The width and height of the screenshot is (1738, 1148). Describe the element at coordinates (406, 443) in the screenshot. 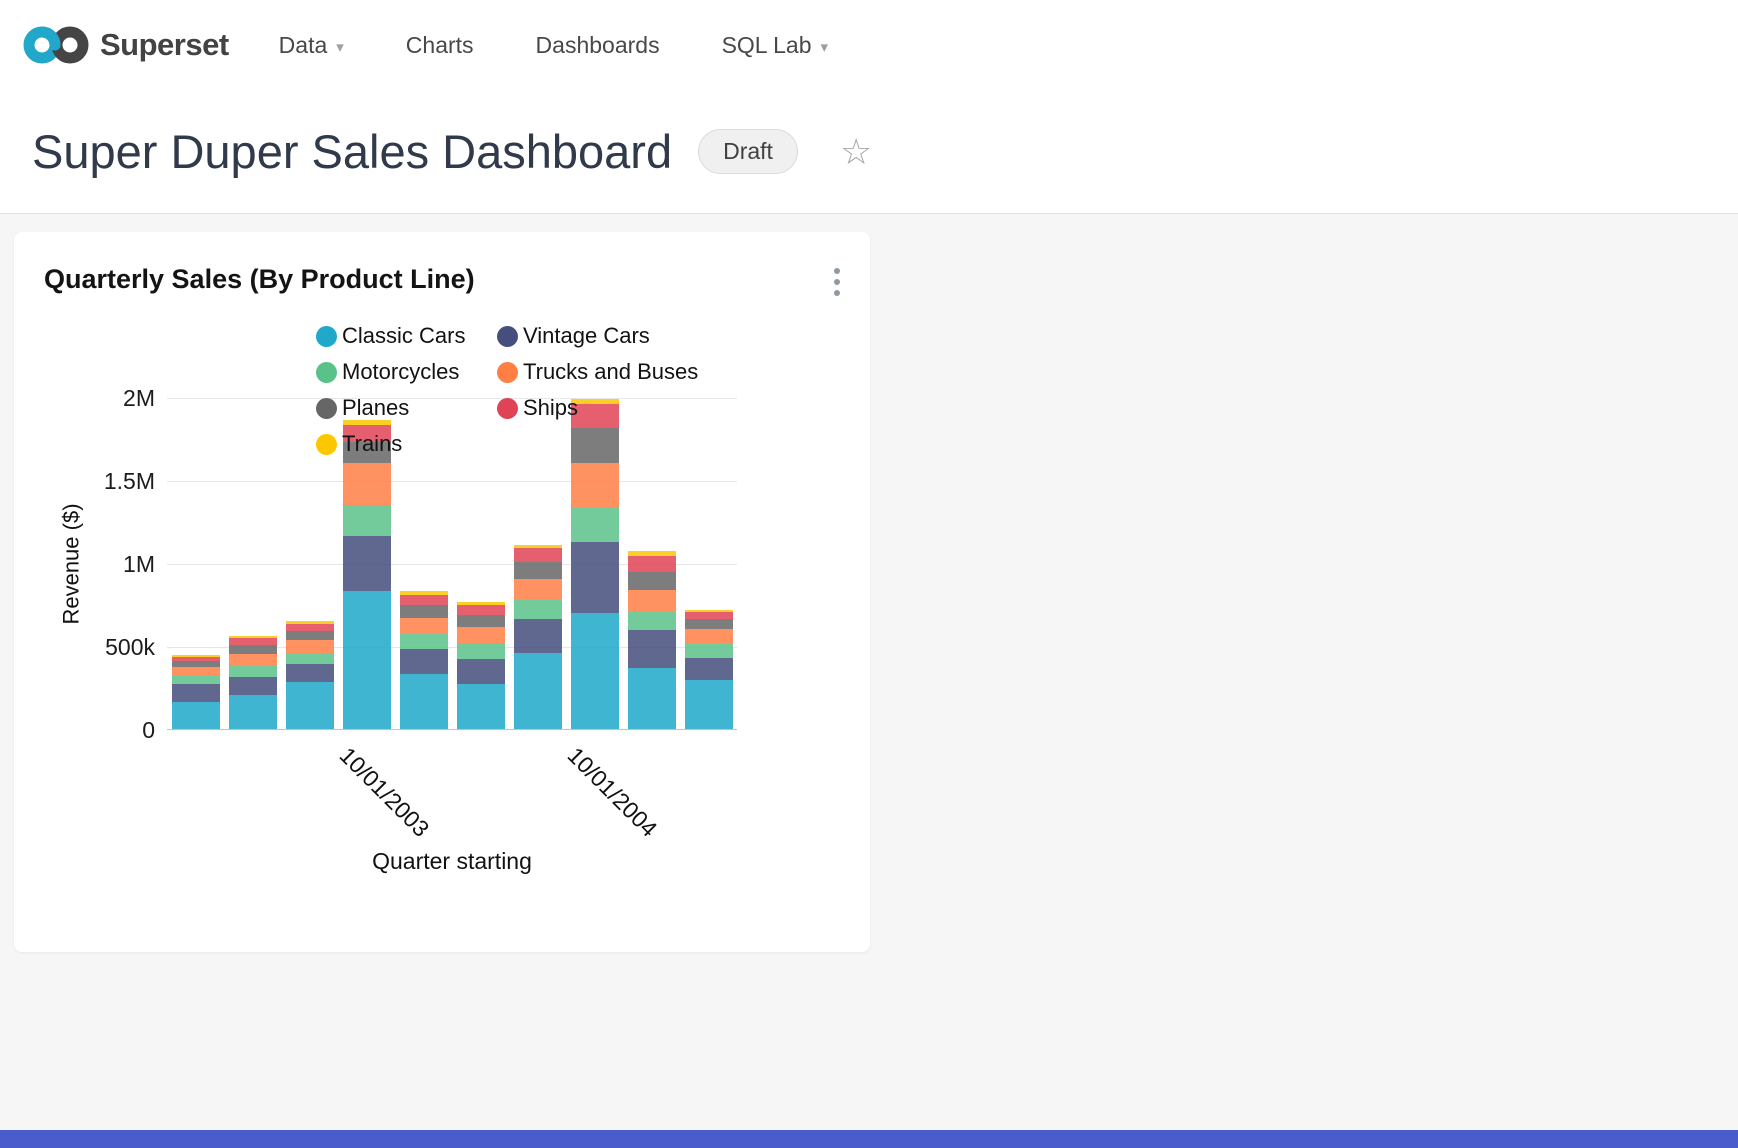

I see `legend-item-trains: Trains` at that location.